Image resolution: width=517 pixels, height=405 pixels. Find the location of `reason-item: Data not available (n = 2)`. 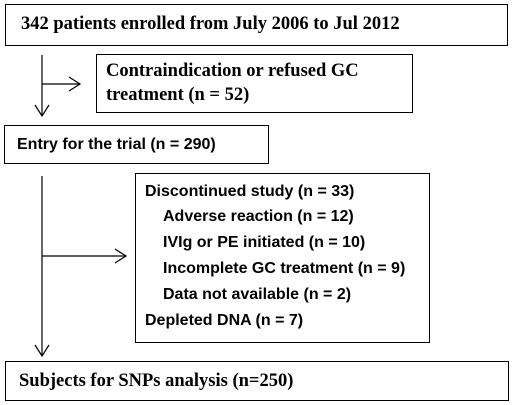

reason-item: Data not available (n = 2) is located at coordinates (257, 294).